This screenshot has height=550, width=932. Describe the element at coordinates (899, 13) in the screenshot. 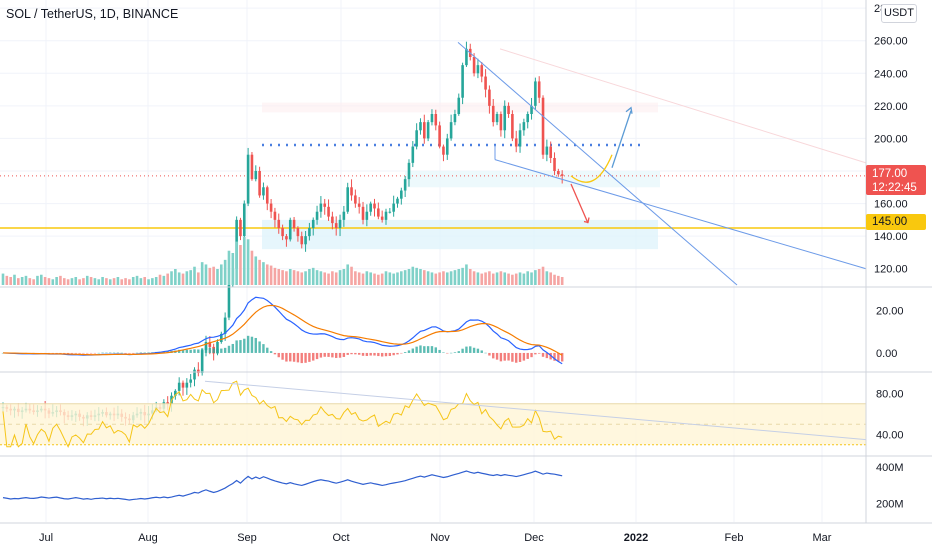

I see `currency-button: USDT` at that location.